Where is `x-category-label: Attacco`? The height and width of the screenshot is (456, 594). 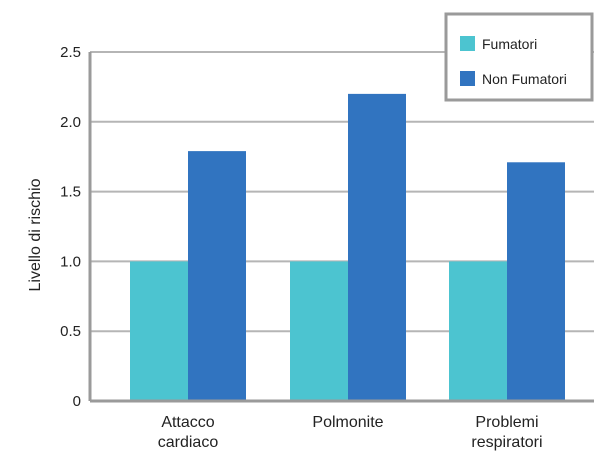
x-category-label: Attacco is located at coordinates (187, 422).